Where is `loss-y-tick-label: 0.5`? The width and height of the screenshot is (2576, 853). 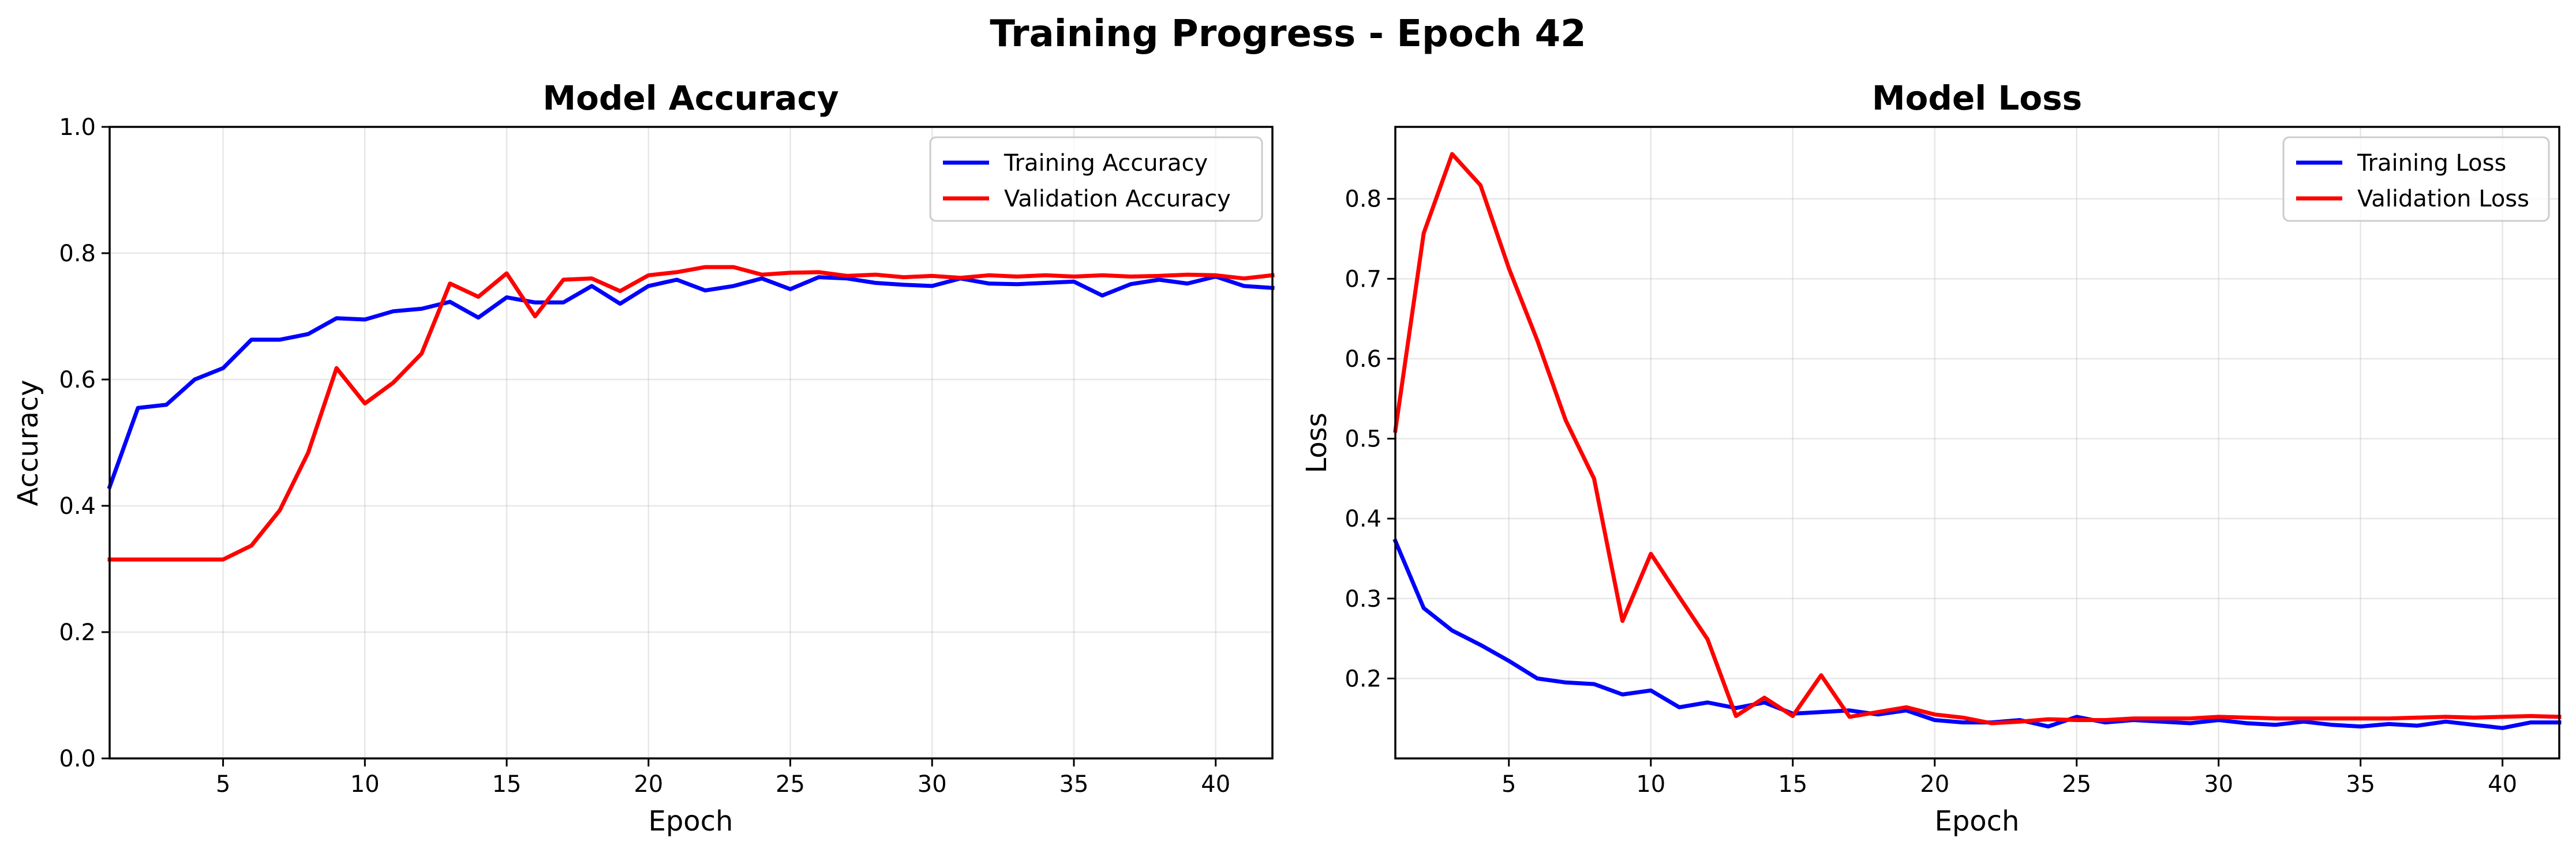 loss-y-tick-label: 0.5 is located at coordinates (1363, 439).